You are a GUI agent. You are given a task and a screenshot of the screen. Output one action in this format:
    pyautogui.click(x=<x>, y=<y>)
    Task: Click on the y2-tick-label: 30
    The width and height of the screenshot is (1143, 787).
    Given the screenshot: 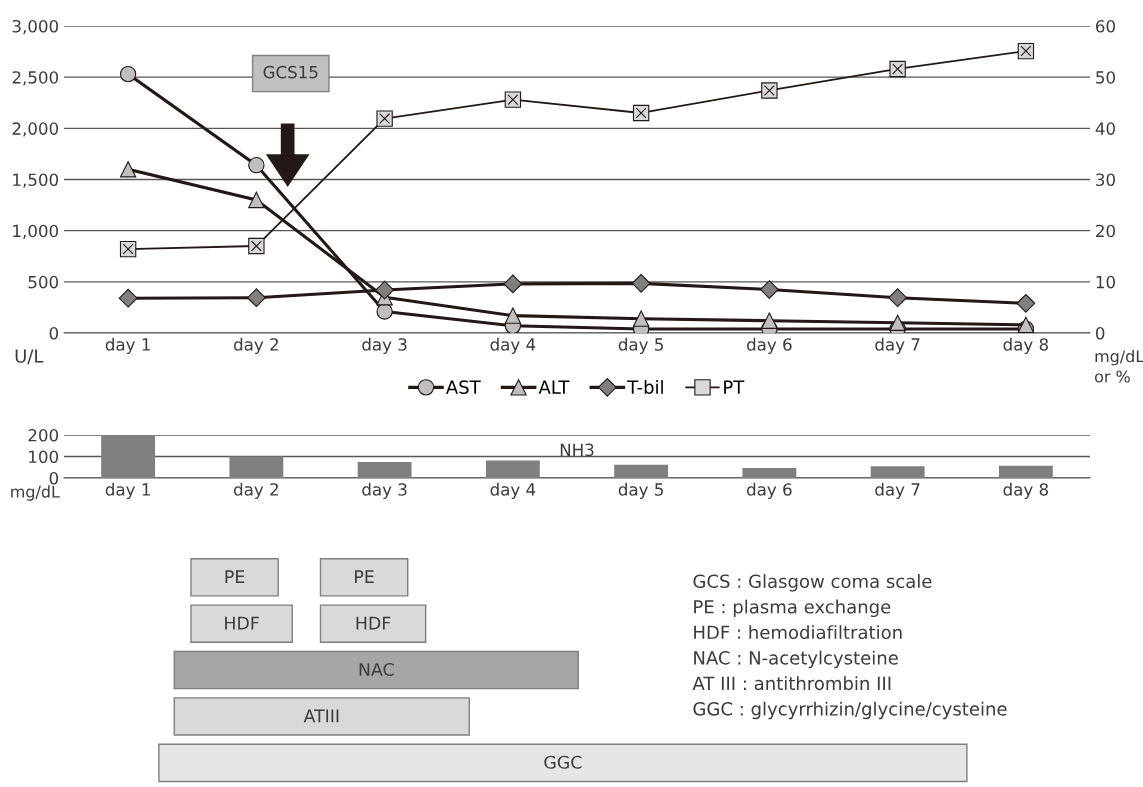 What is the action you would take?
    pyautogui.click(x=1105, y=180)
    